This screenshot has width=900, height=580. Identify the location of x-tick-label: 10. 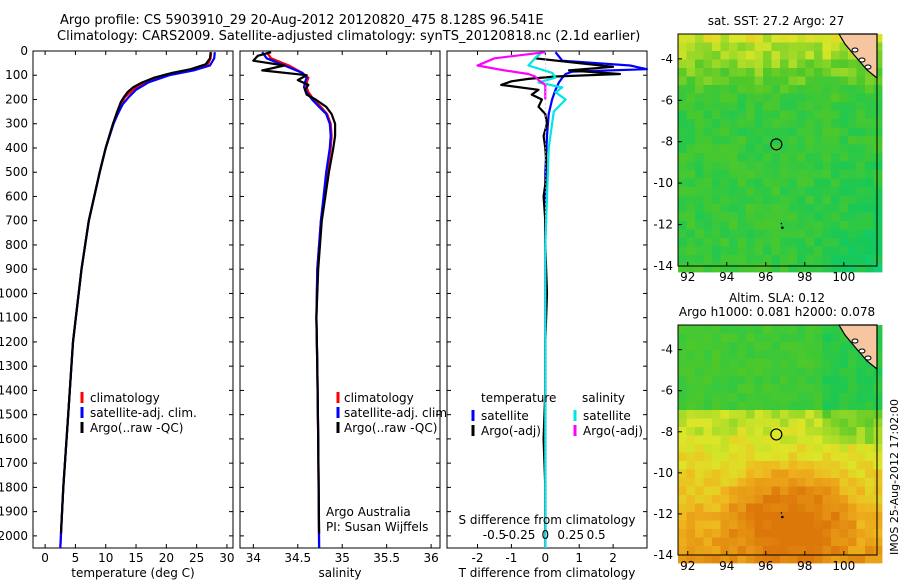
(105, 558).